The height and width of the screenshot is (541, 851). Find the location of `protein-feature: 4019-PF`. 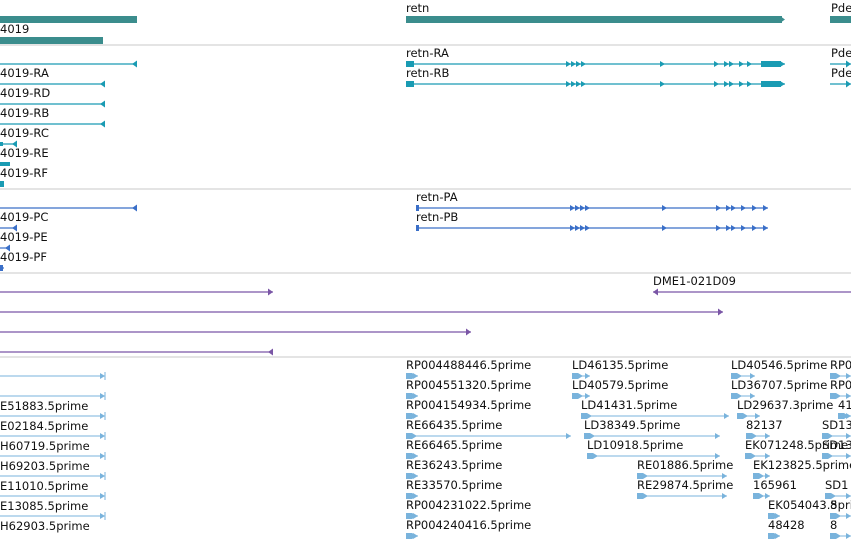

protein-feature: 4019-PF is located at coordinates (23, 260).